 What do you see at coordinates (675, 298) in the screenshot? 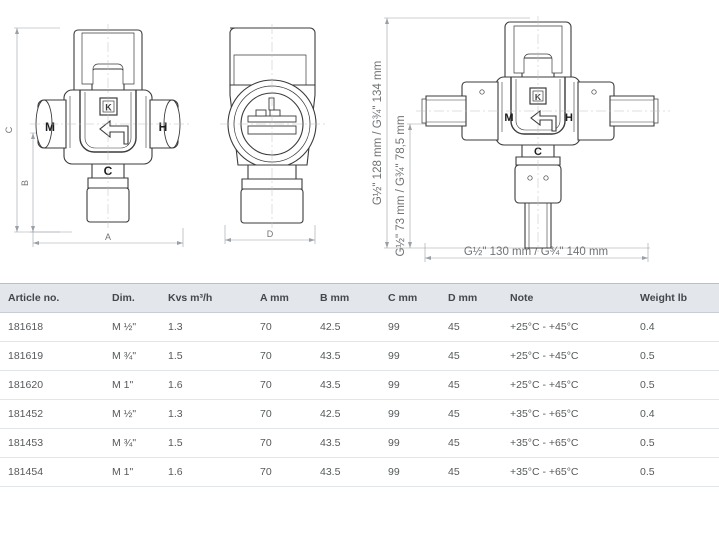
I see `column-header-weight: Weight lb` at bounding box center [675, 298].